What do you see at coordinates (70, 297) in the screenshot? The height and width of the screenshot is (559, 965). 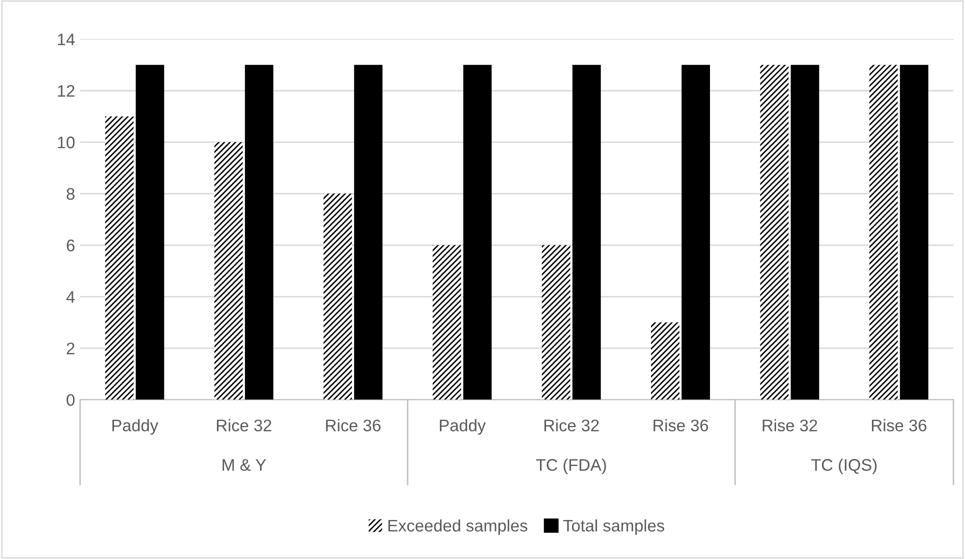 I see `y-tick-label: 4` at bounding box center [70, 297].